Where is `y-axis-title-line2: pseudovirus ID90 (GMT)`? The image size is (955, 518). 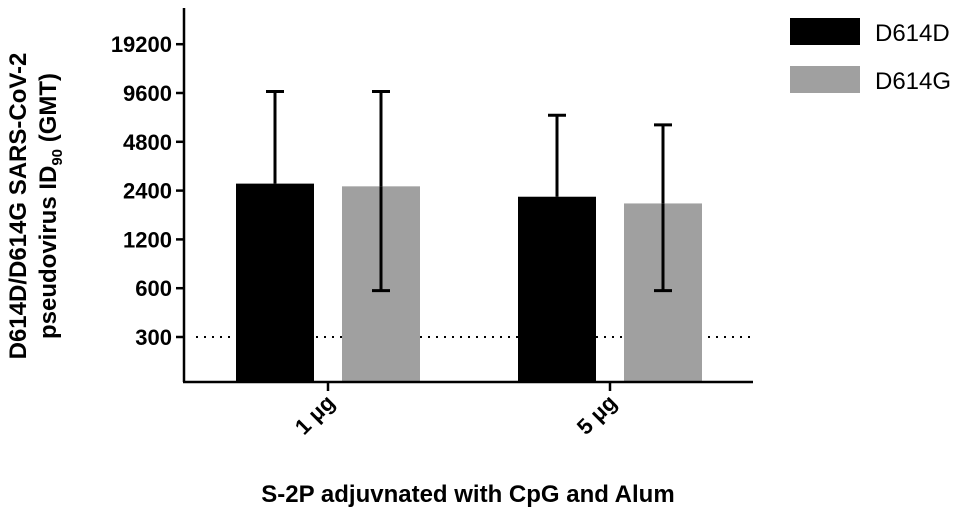
y-axis-title-line2: pseudovirus ID90 (GMT) is located at coordinates (50, 206).